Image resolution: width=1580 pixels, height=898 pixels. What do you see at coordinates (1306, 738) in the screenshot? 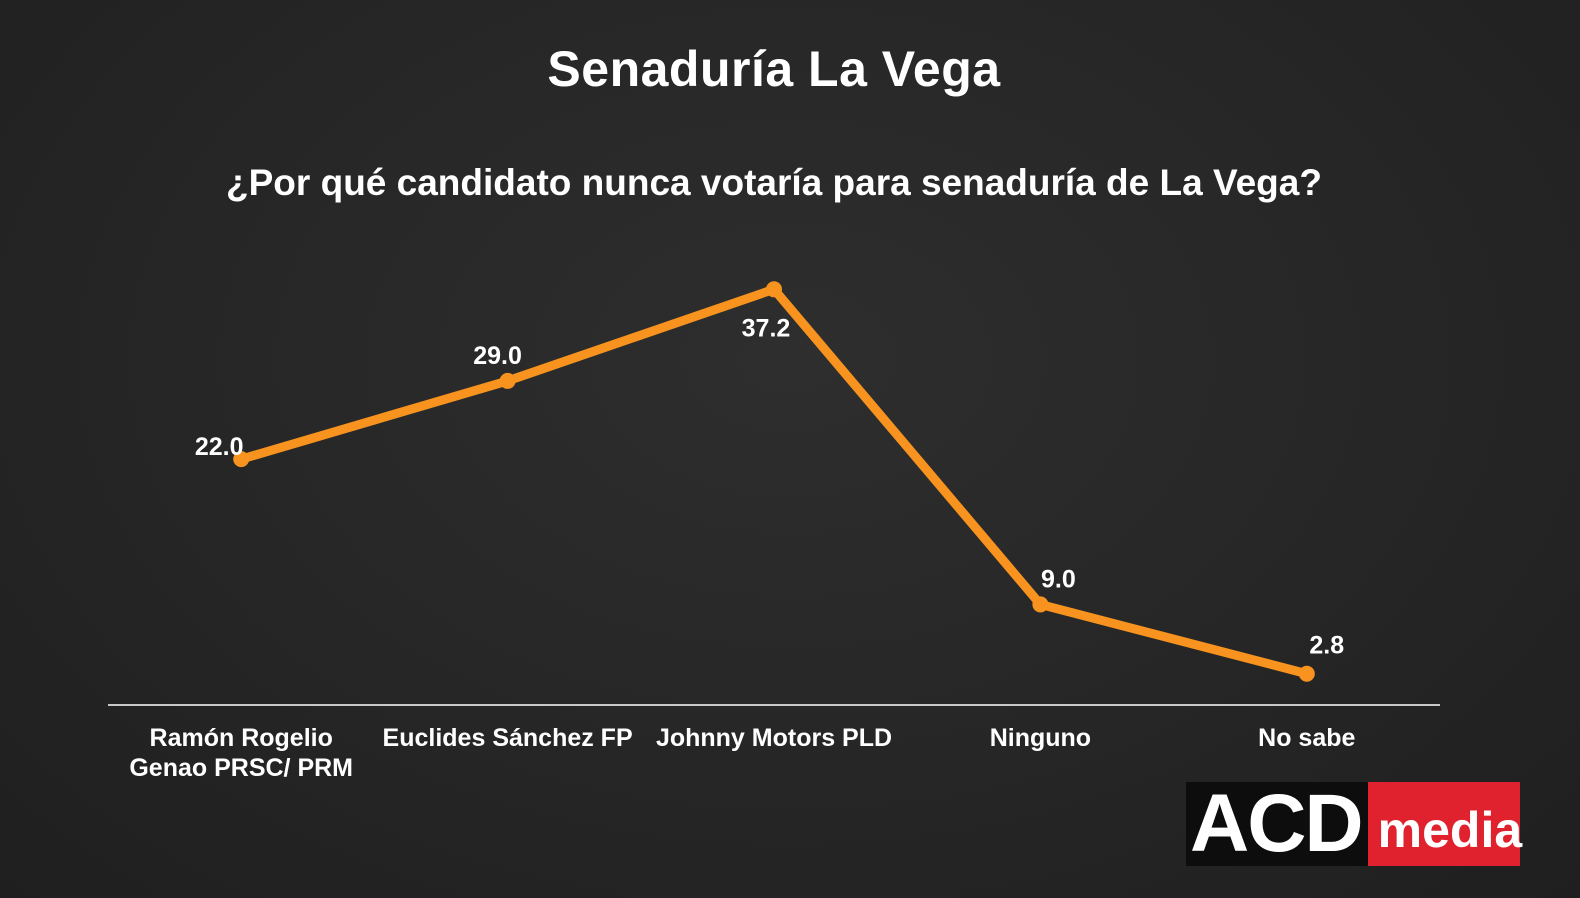
I see `x-tick-label: No sabe` at bounding box center [1306, 738].